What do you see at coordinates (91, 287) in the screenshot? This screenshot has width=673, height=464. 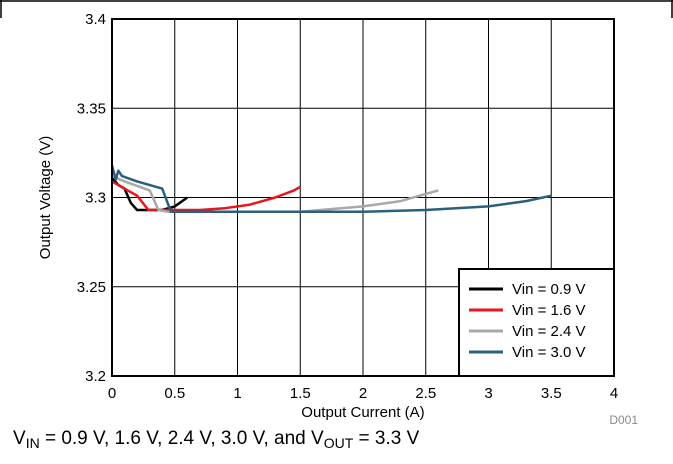 I see `y-tick-label: 3.25` at bounding box center [91, 287].